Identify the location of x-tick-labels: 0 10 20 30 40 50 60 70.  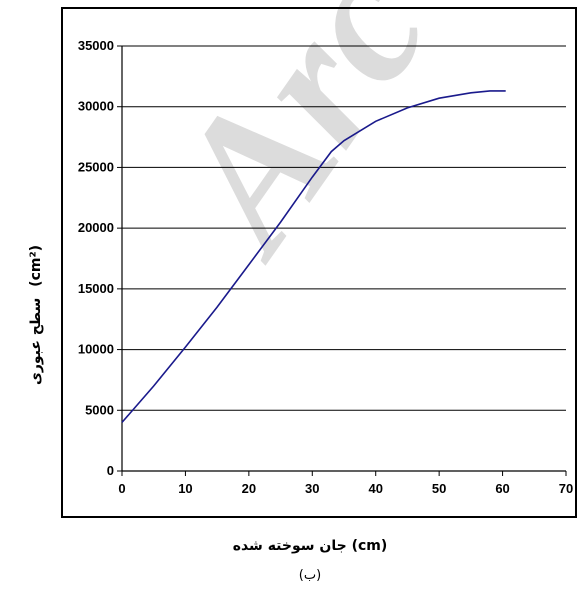
(345, 488).